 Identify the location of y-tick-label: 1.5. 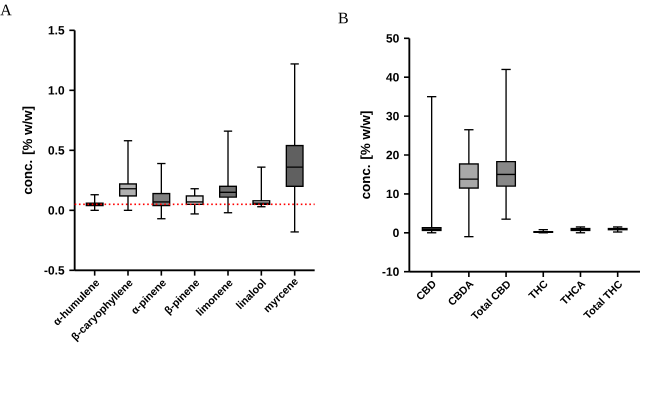
(56, 30).